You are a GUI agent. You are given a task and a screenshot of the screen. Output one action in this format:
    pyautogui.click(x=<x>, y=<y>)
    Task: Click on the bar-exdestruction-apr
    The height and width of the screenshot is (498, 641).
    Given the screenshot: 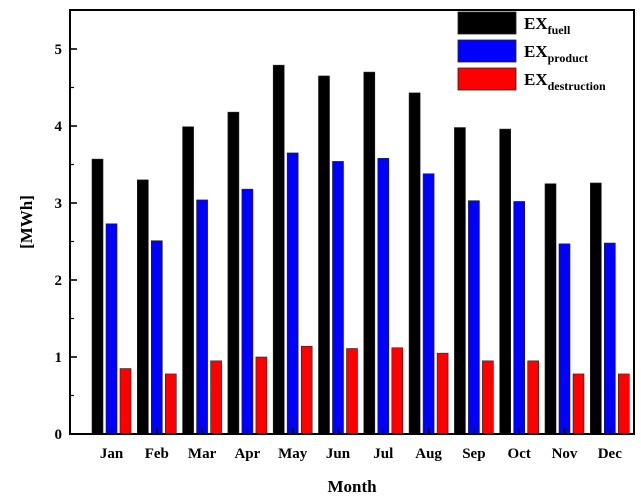 What is the action you would take?
    pyautogui.click(x=261, y=395)
    